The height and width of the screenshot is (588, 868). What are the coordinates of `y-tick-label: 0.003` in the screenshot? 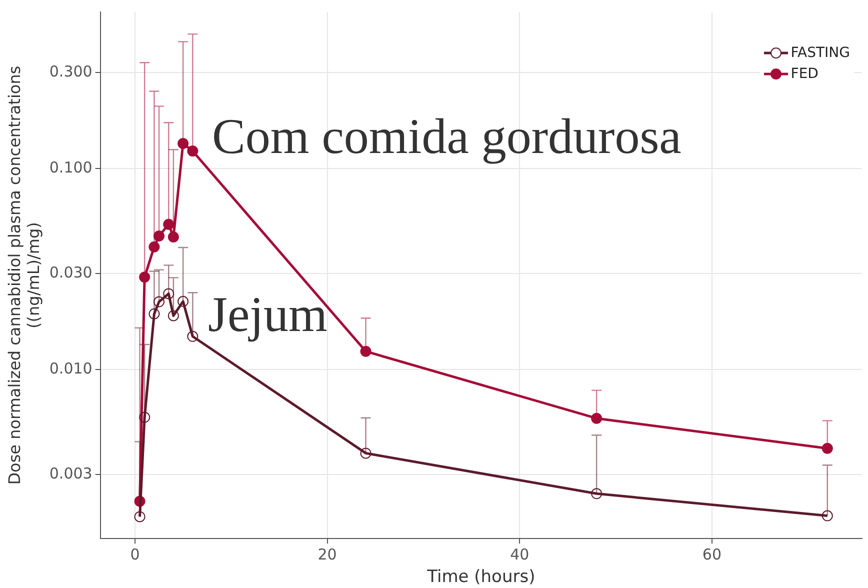 It's located at (70, 473).